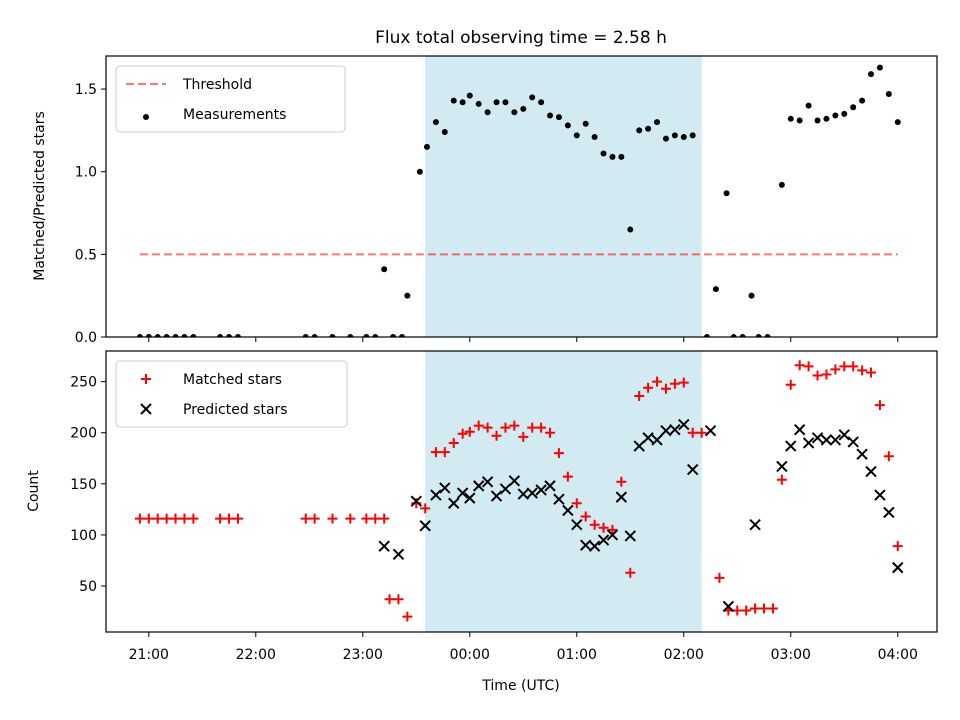 The height and width of the screenshot is (720, 960). I want to click on y-tick-label: 250, so click(83, 383).